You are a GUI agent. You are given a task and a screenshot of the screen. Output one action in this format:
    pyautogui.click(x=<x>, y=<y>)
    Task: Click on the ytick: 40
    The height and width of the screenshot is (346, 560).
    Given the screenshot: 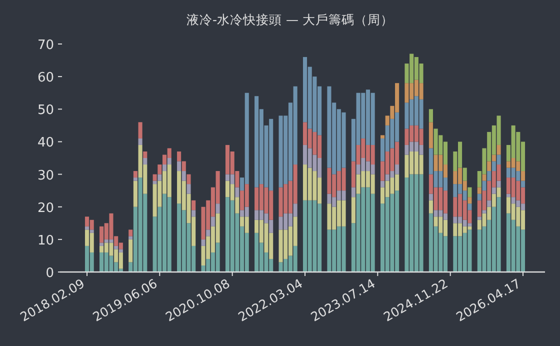 What is the action you would take?
    pyautogui.click(x=45, y=143)
    